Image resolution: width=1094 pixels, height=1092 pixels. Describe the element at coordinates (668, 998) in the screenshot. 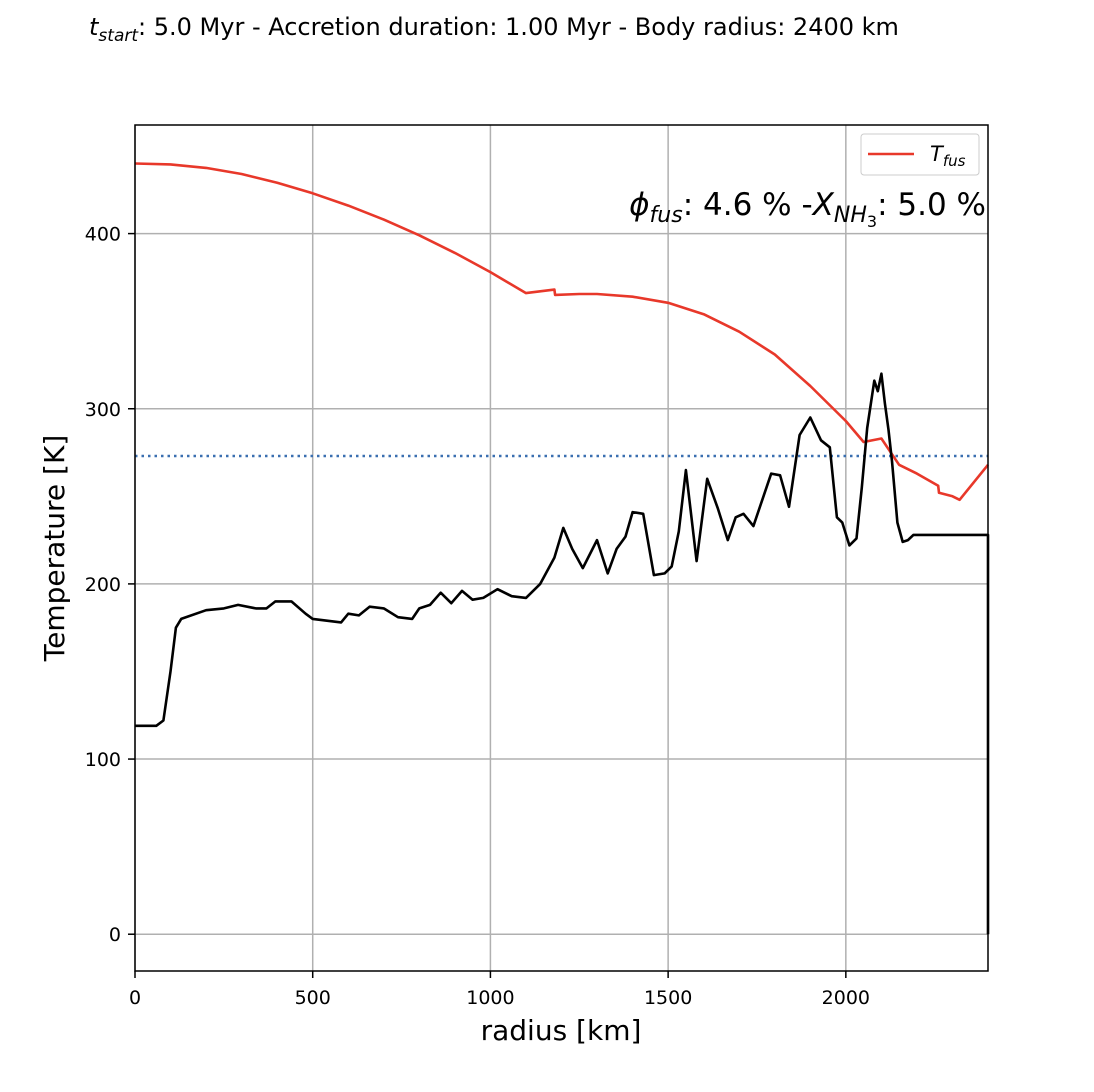

I see `x-tick-label: 1500` at that location.